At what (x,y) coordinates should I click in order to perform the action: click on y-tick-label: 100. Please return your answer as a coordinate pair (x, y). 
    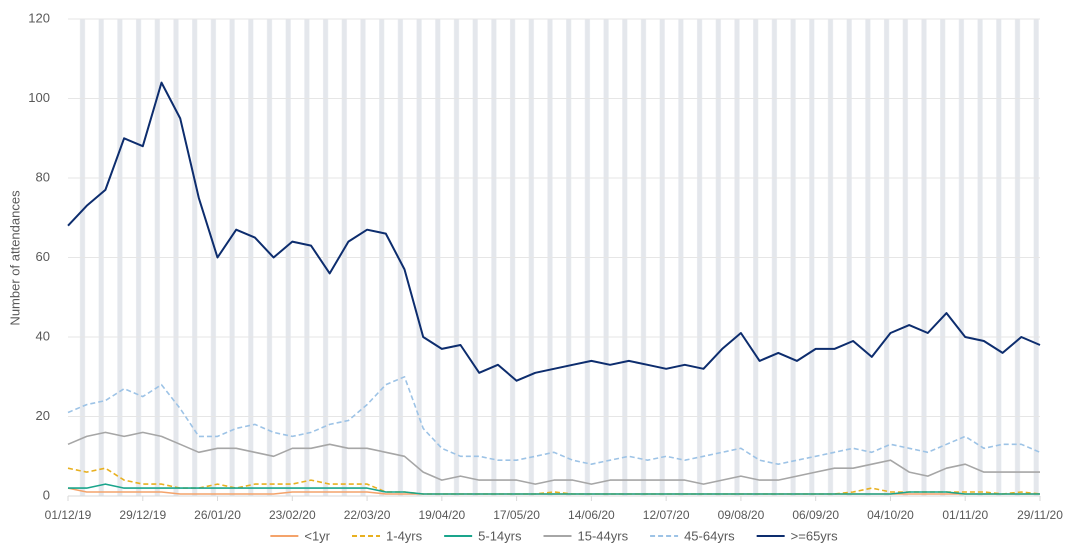
    Looking at the image, I should click on (39, 97).